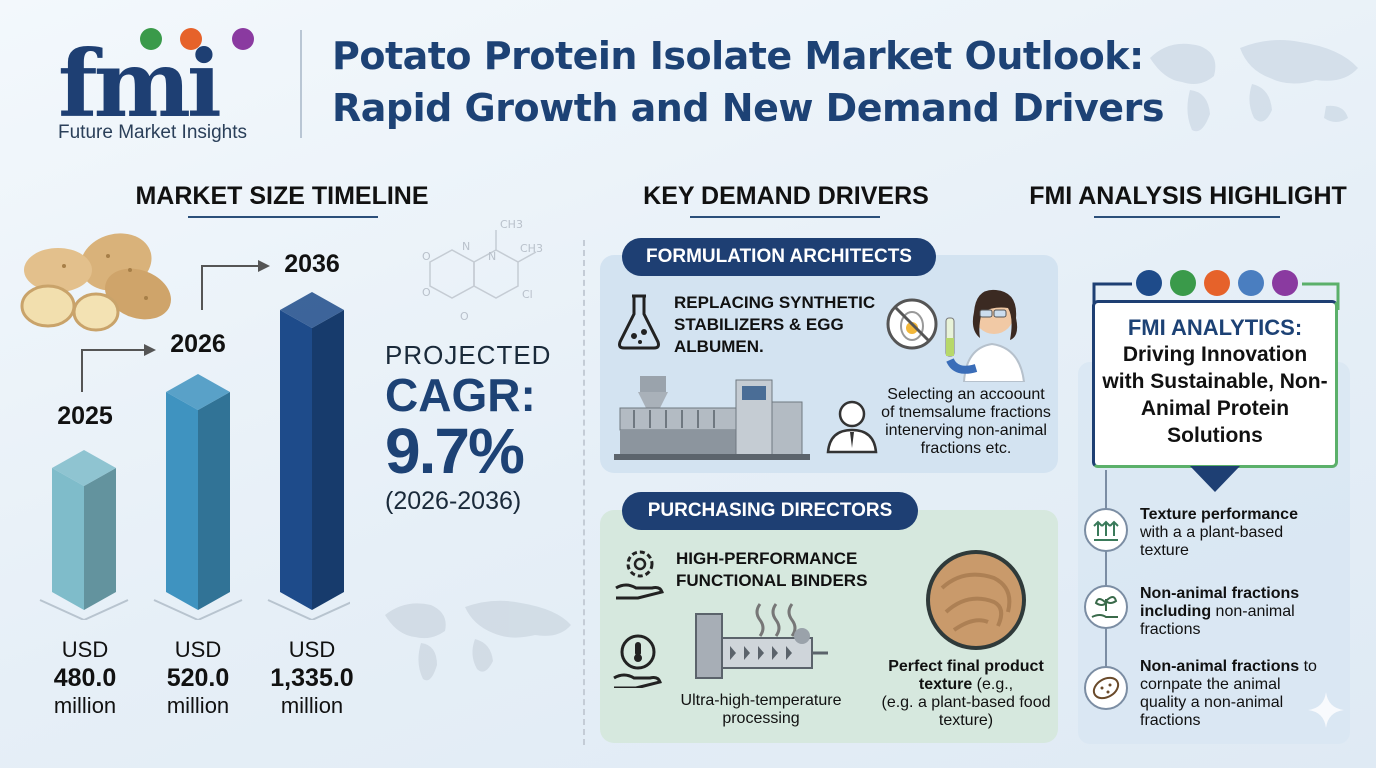 The height and width of the screenshot is (768, 1376). I want to click on demand-drivers-heading: KEY DEMAND DRIVERS, so click(786, 196).